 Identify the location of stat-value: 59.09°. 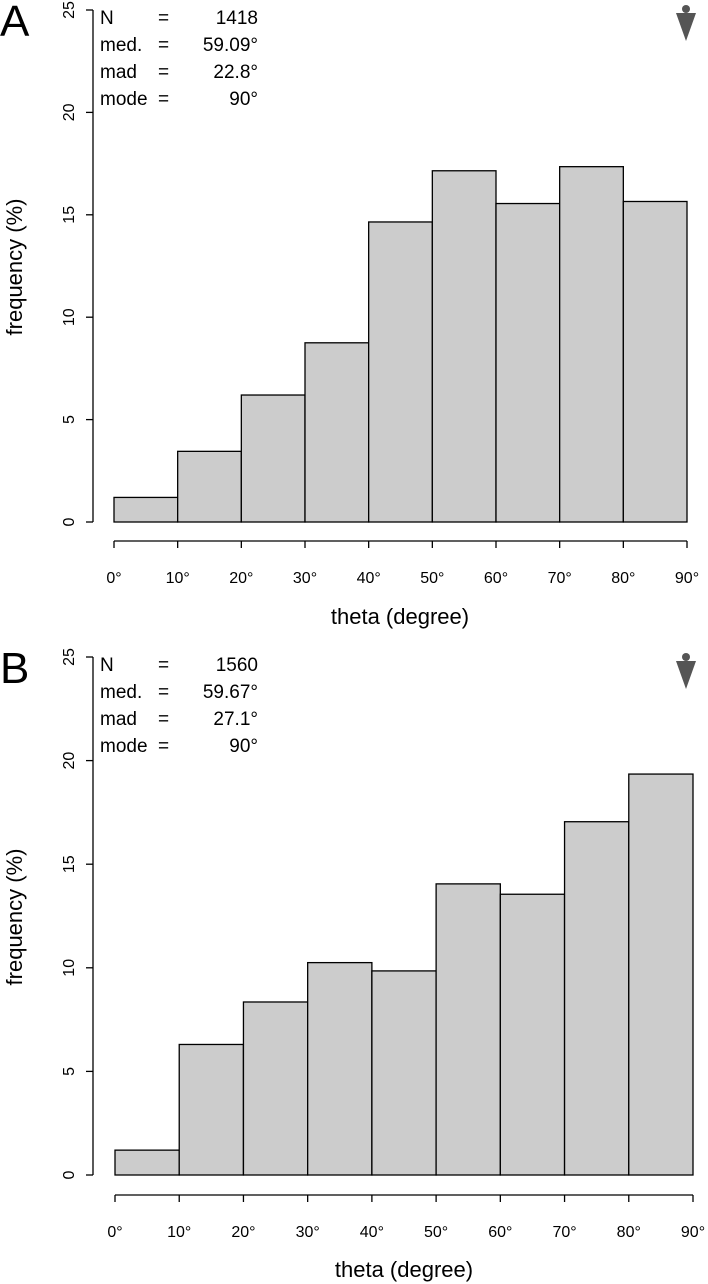
(230, 45).